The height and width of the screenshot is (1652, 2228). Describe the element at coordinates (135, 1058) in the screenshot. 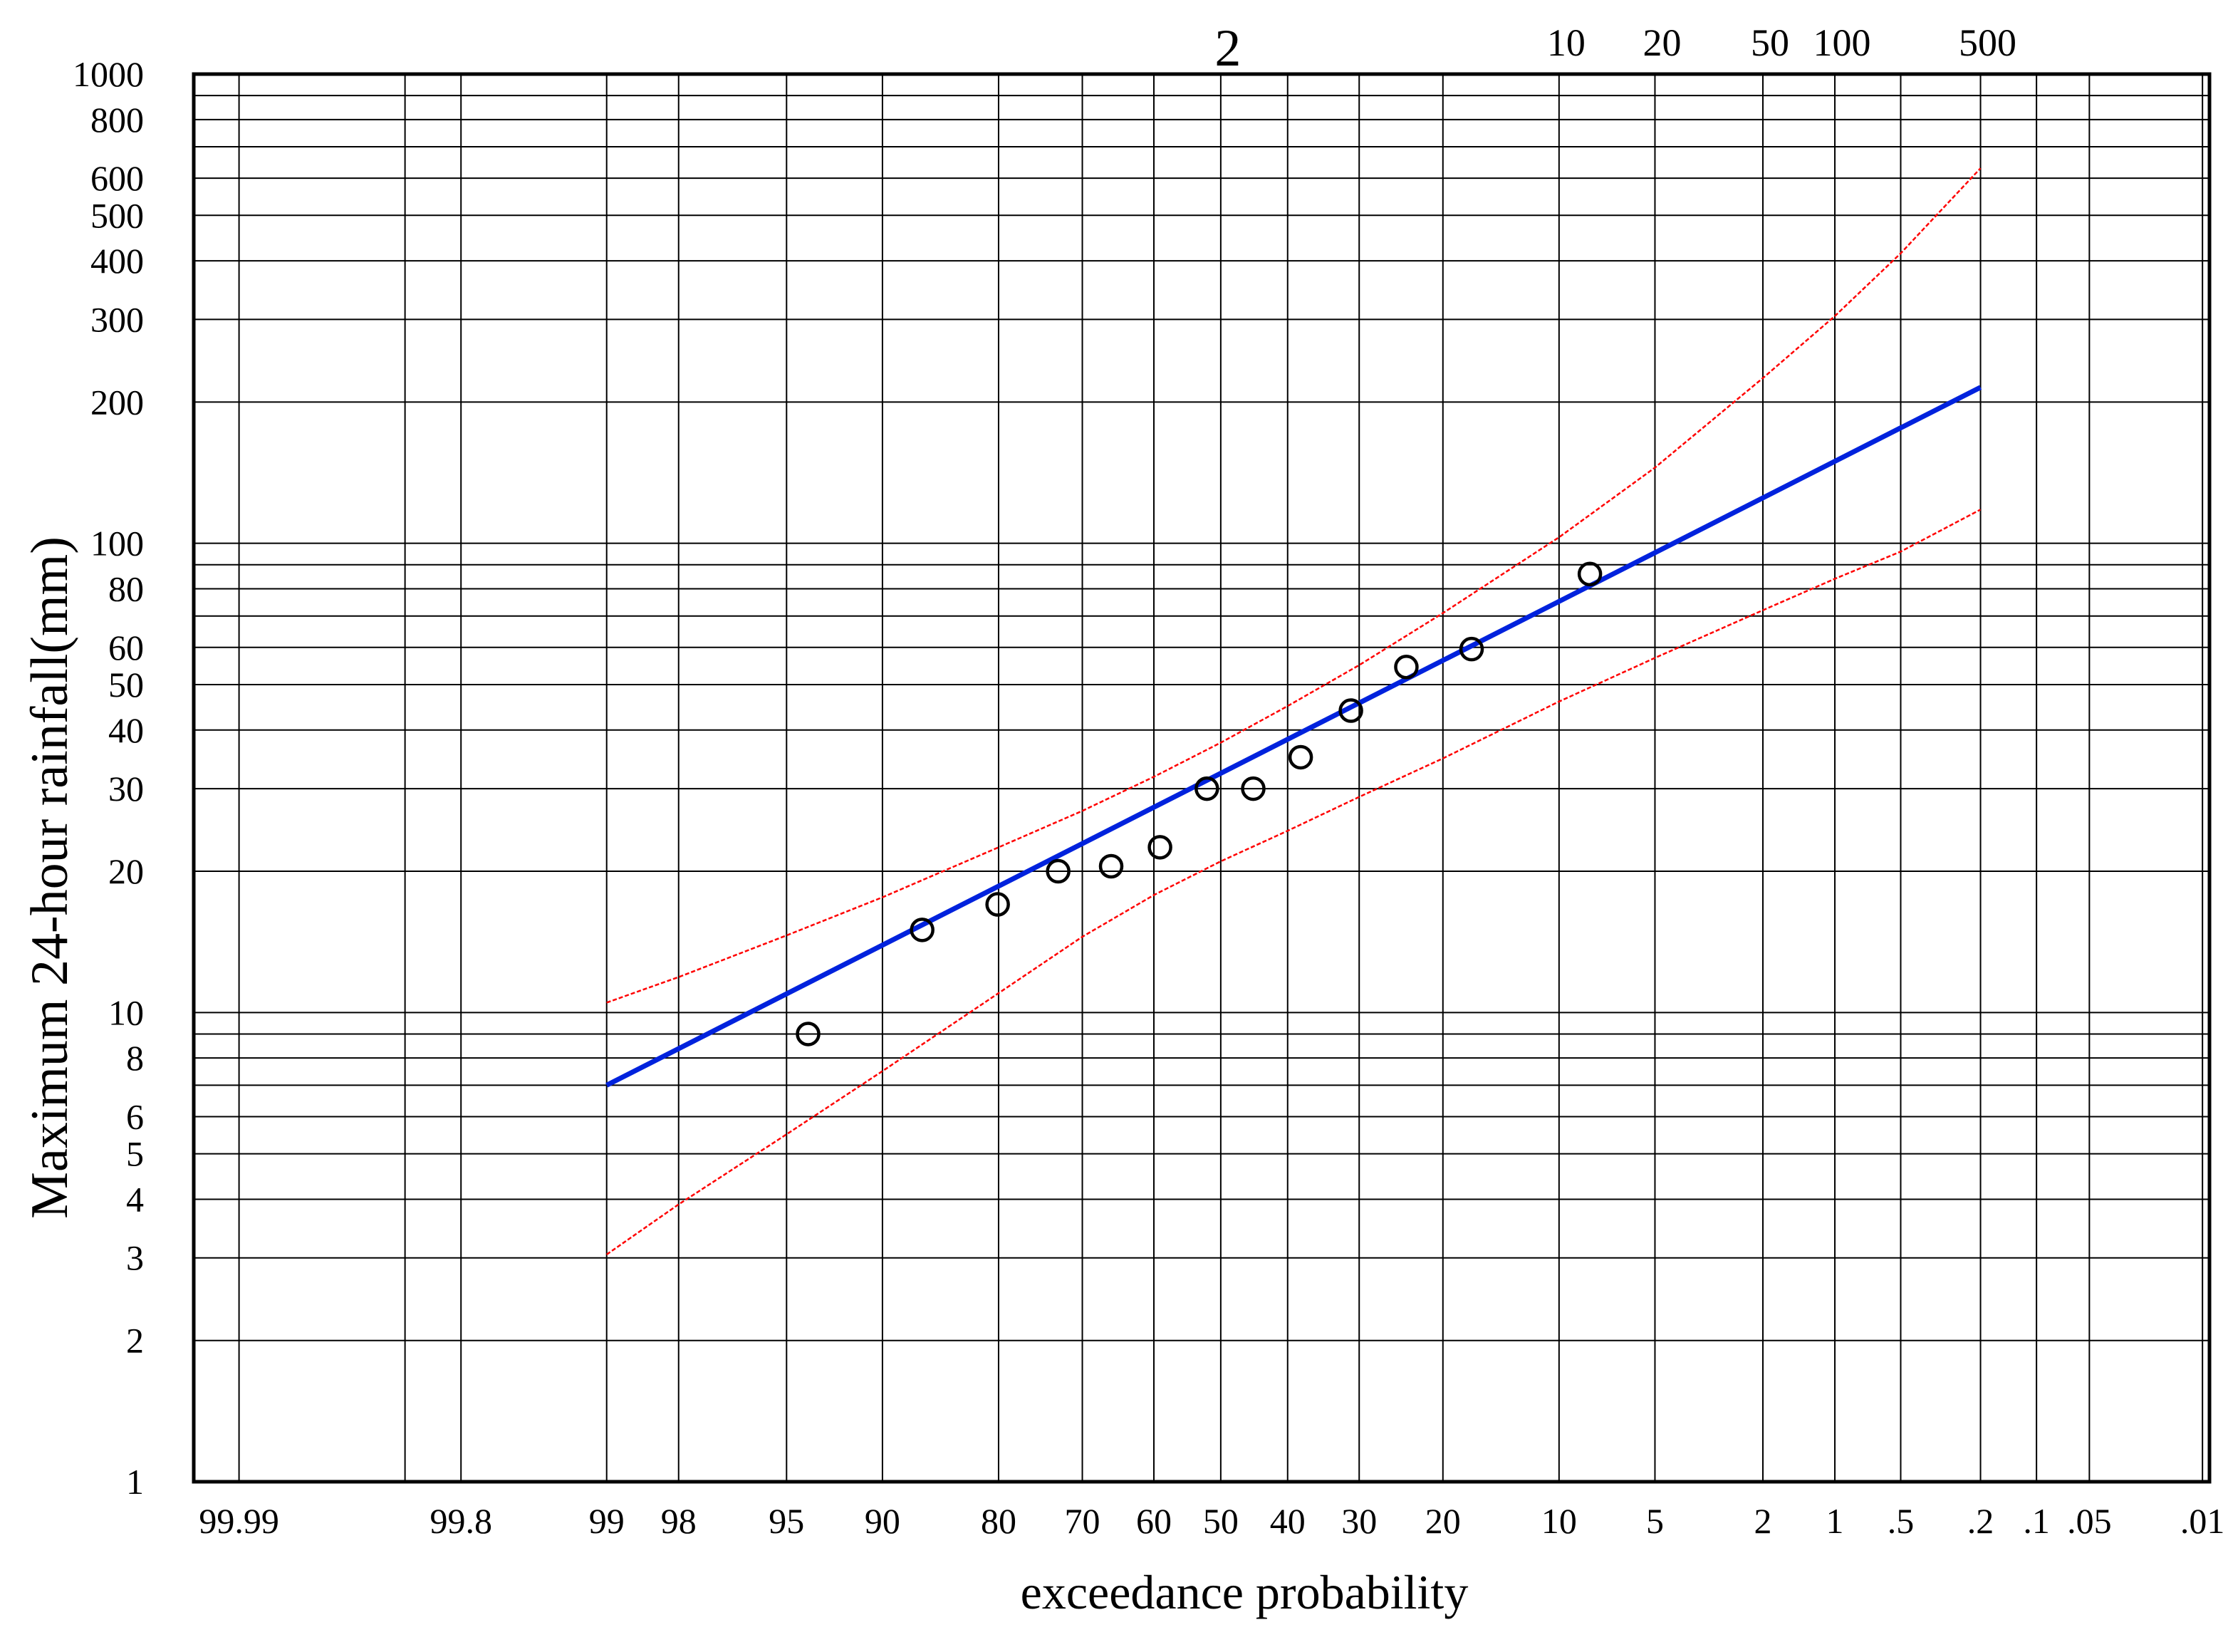

I see `y-tick-label: 8` at that location.